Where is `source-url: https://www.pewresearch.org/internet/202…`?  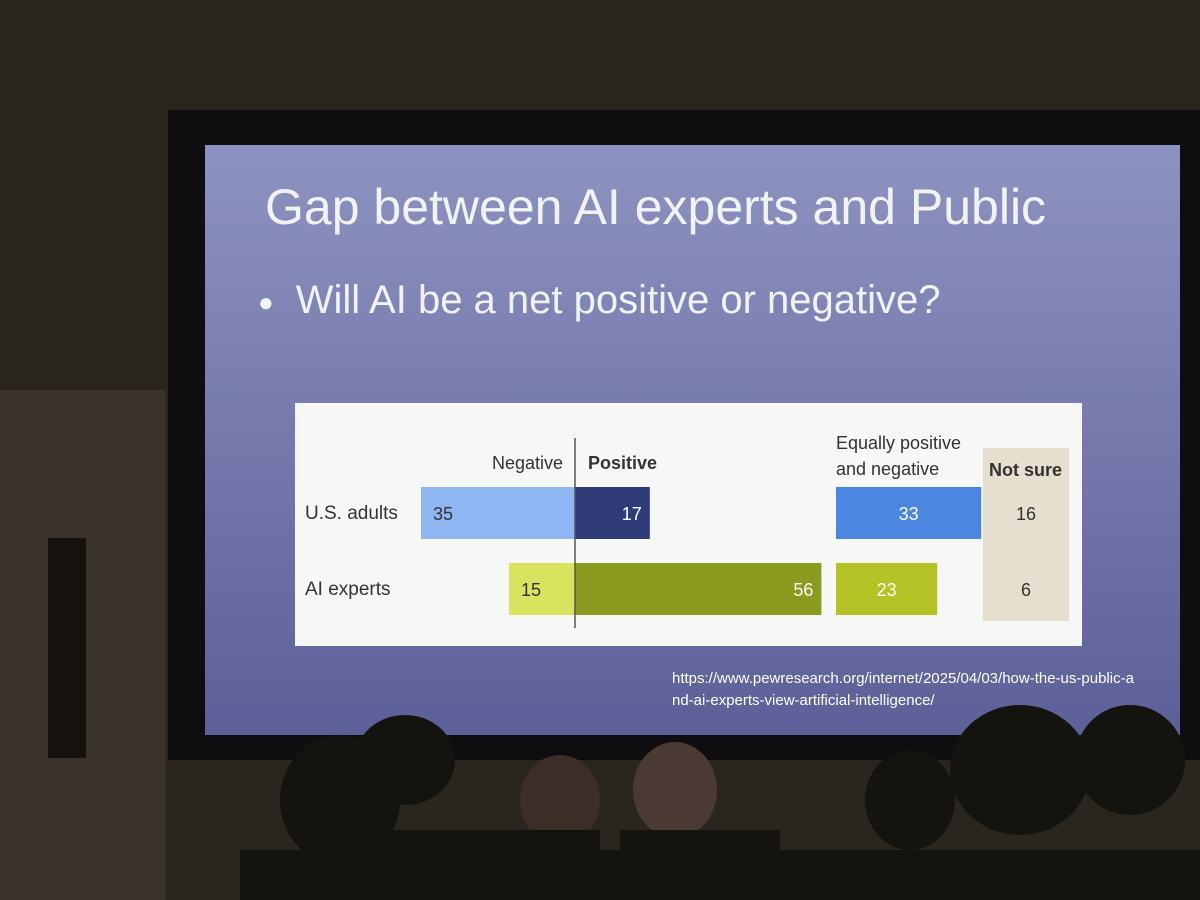
source-url: https://www.pewresearch.org/internet/202… is located at coordinates (903, 689).